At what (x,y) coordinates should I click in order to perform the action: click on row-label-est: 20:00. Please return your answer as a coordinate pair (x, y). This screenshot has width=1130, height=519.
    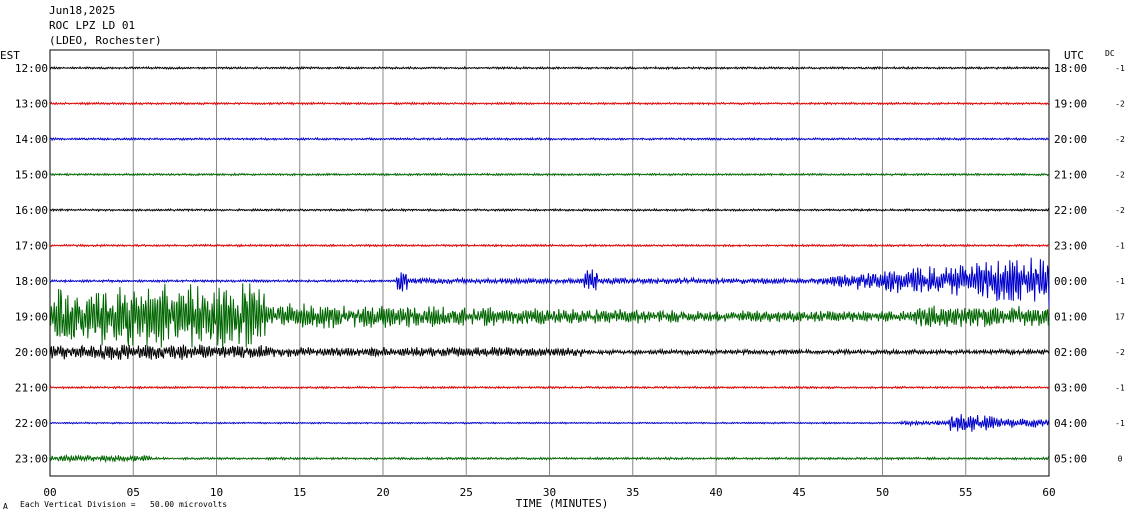
    Looking at the image, I should click on (31, 352).